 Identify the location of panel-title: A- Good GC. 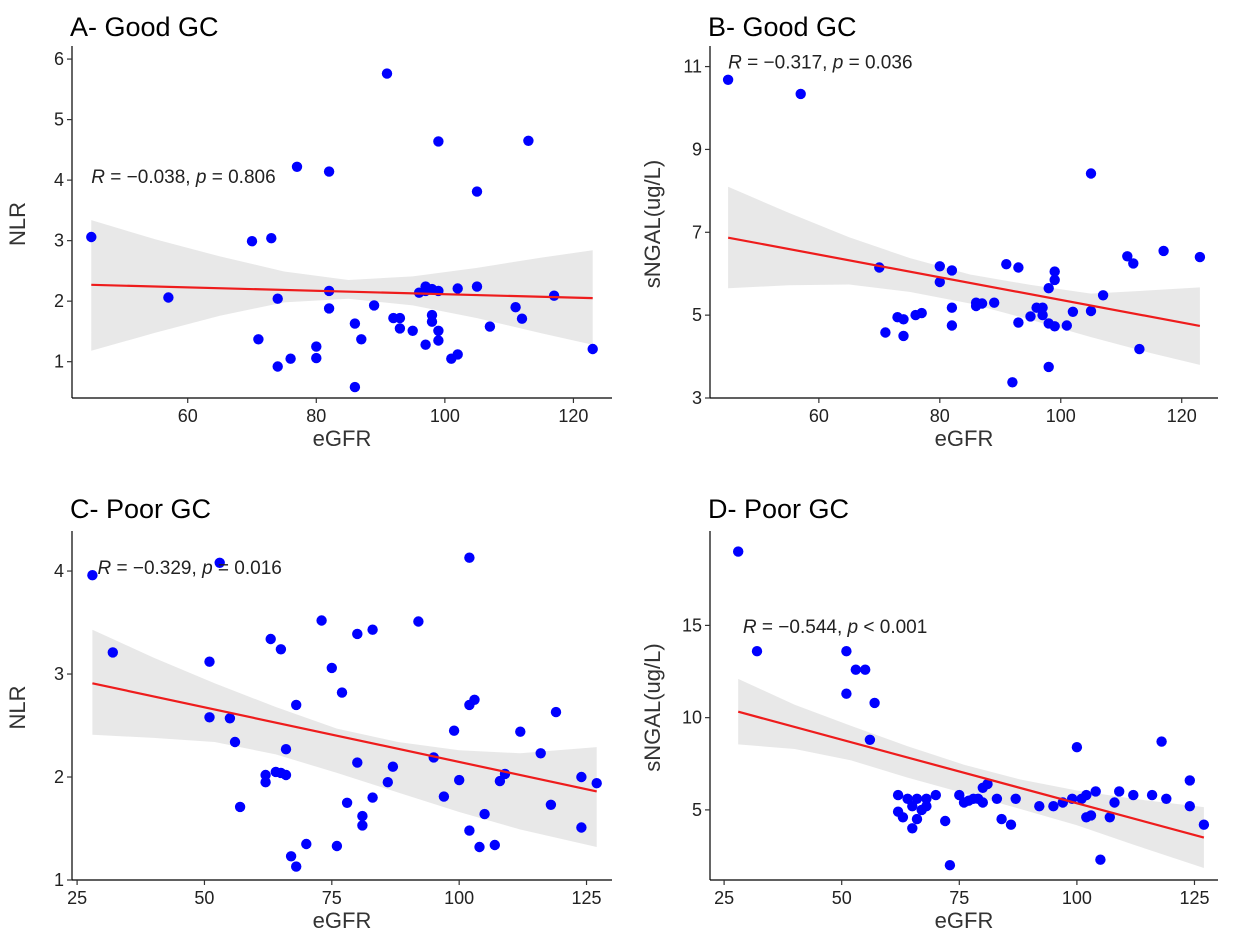
(144, 27).